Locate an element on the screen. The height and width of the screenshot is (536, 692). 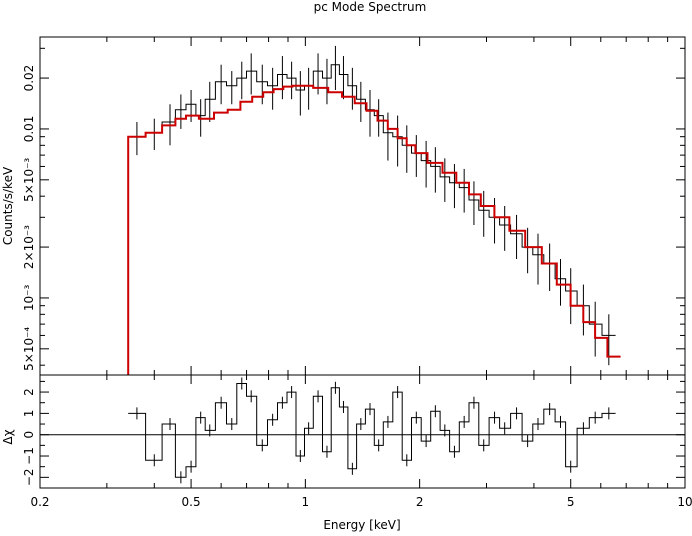
x-tick-labels: 0.2 0.5 1 2 5 10 is located at coordinates (361, 502).